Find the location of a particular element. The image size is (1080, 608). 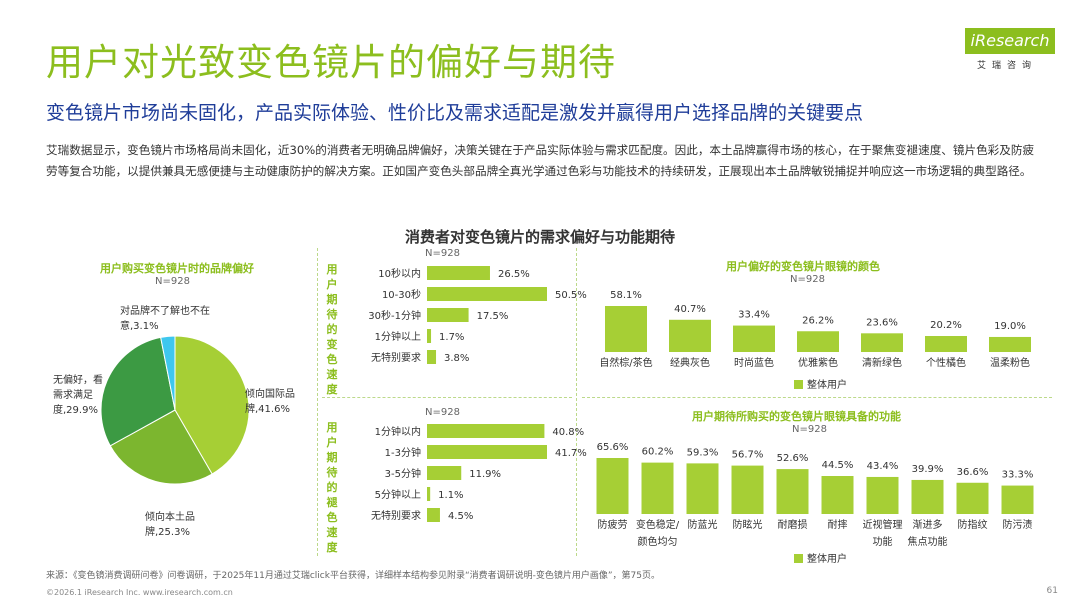

bar-category-label: 经典灰色 is located at coordinates (690, 362).